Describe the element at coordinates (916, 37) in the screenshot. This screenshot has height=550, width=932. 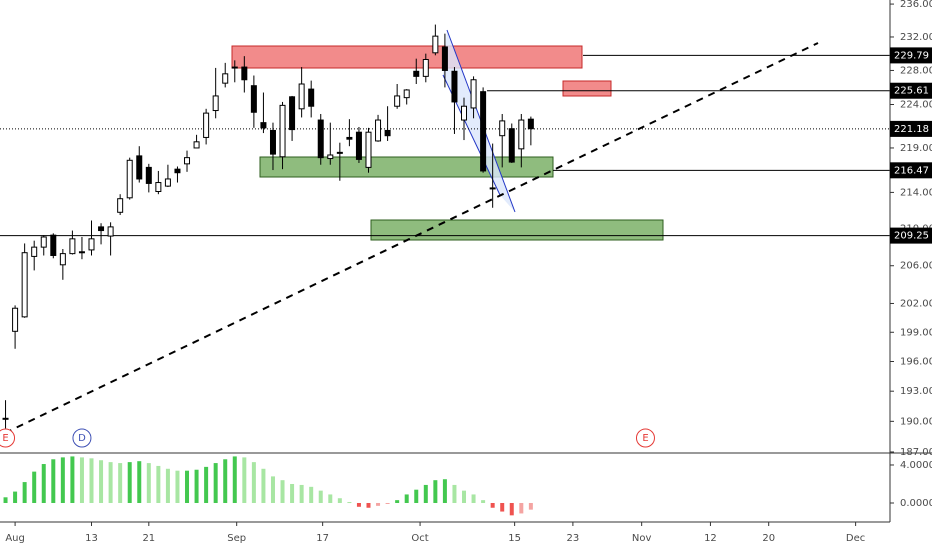
I see `y-tick-label: 232.00` at that location.